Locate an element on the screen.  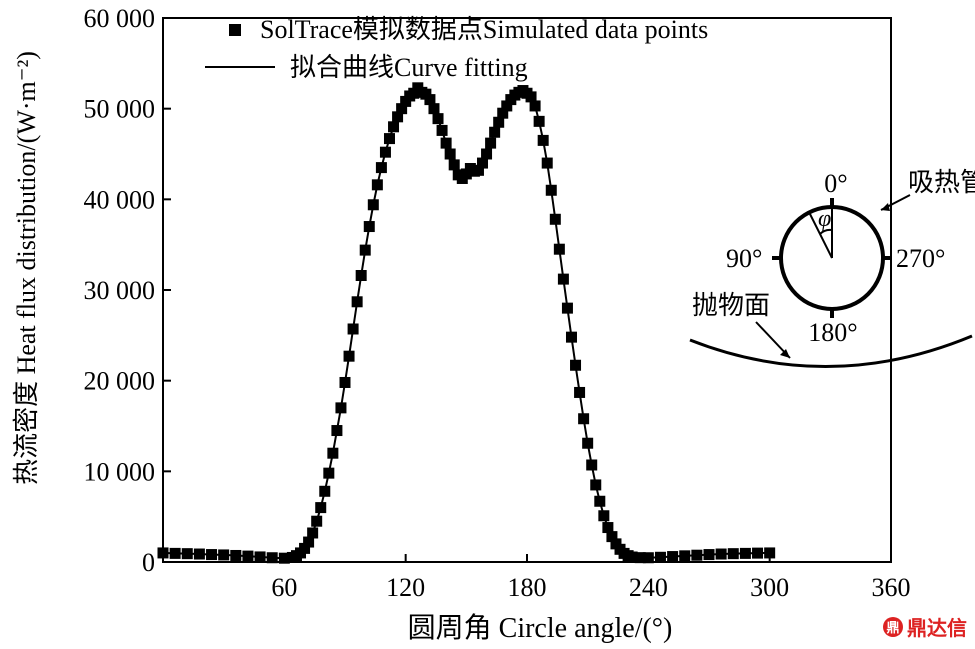
brand-logo-icon: 鼎 is located at coordinates (893, 626).